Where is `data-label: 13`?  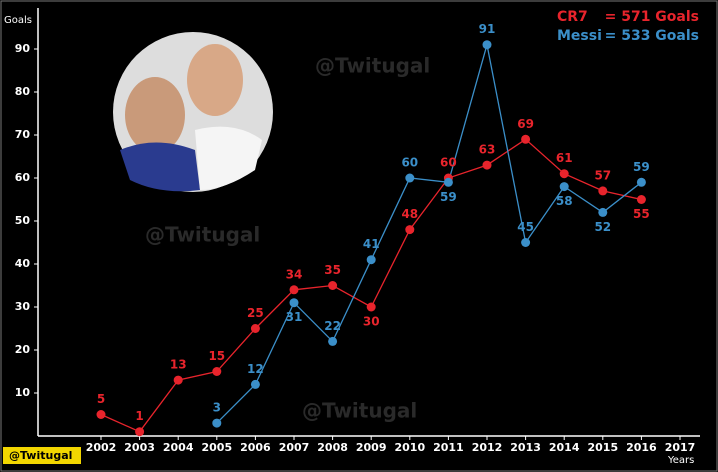 data-label: 13 is located at coordinates (178, 365).